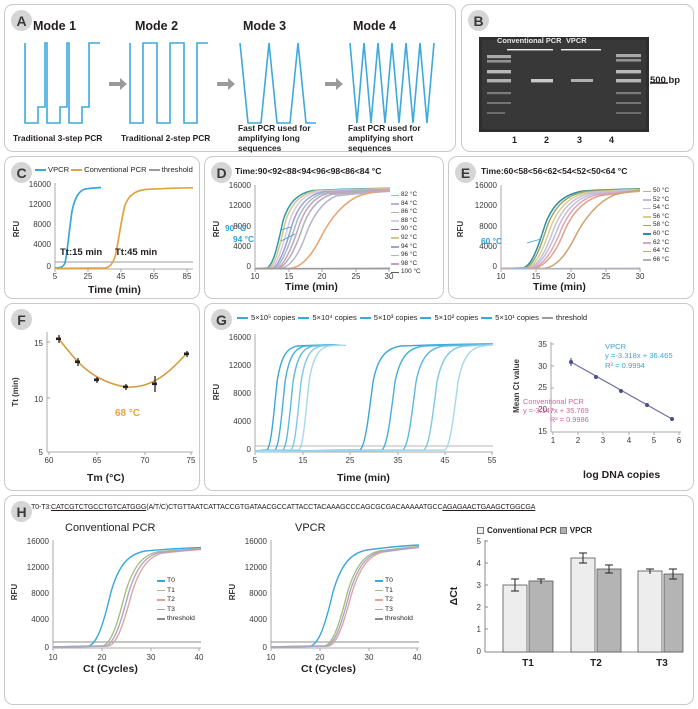  What do you see at coordinates (460, 229) in the screenshot?
I see `svg-text: RFU` at bounding box center [460, 229].